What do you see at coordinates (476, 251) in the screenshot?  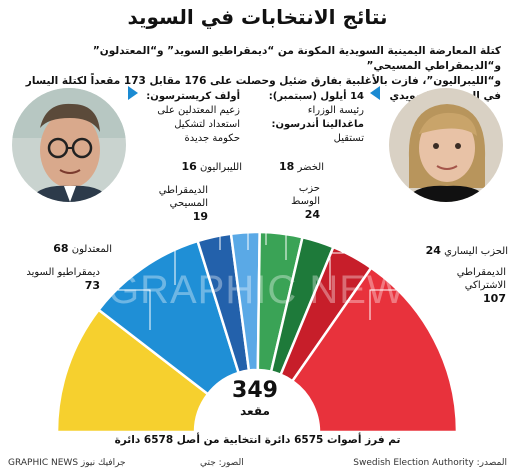 I see `label-v-name: الحزب اليساري` at bounding box center [476, 251].